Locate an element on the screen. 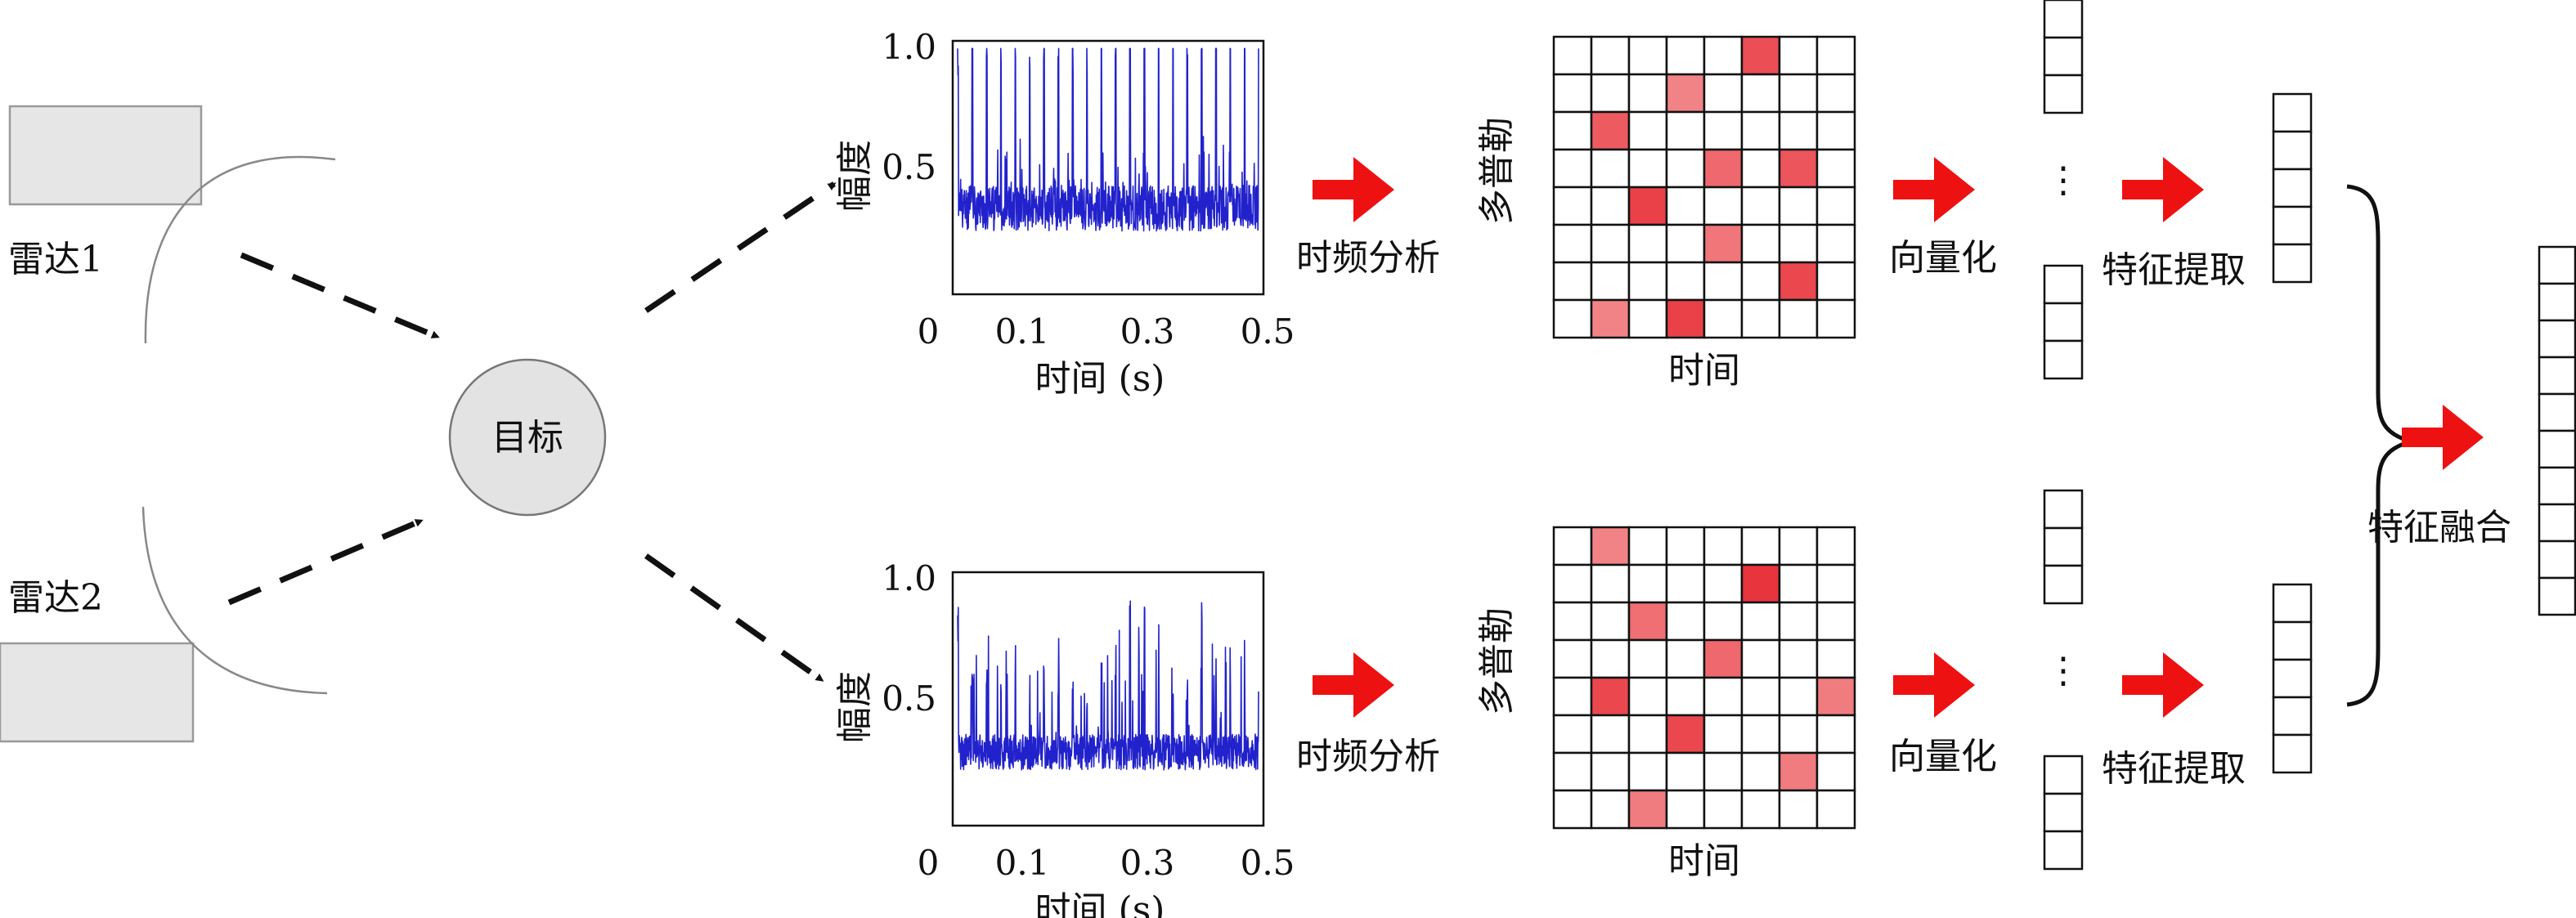  vector-top-segment is located at coordinates (2063, 57).